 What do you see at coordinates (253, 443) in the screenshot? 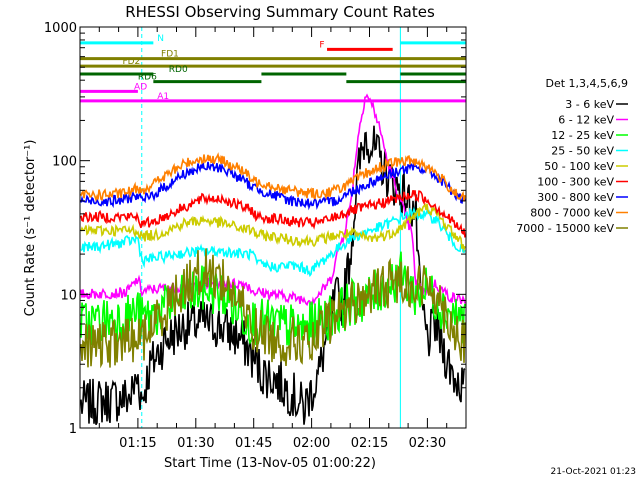
I see `x-tick-label-2: 01:45` at bounding box center [253, 443].